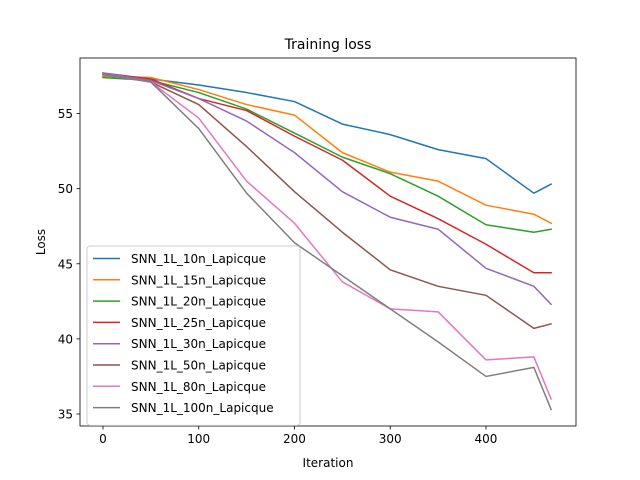 The width and height of the screenshot is (640, 480). Describe the element at coordinates (198, 439) in the screenshot. I see `x-tick-label: 100` at that location.